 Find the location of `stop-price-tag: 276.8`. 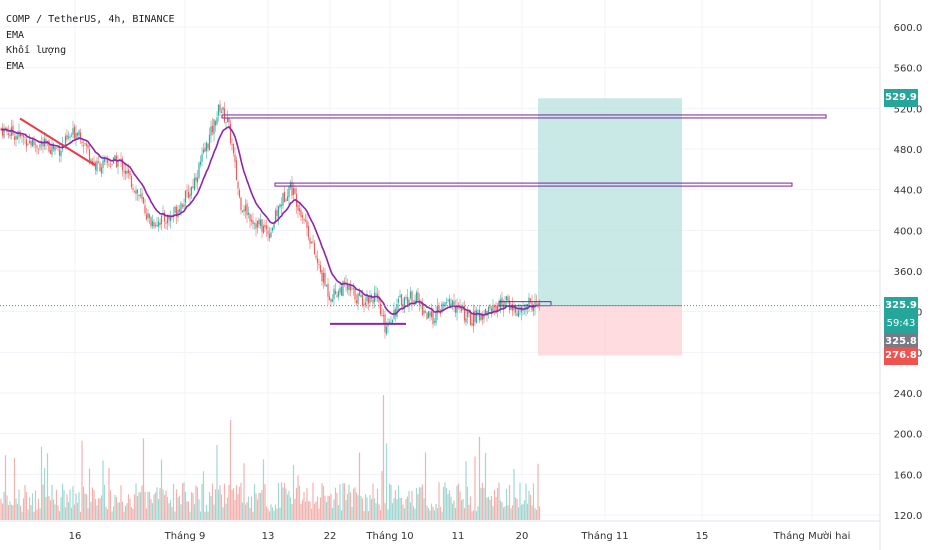

stop-price-tag: 276.8 is located at coordinates (901, 355).